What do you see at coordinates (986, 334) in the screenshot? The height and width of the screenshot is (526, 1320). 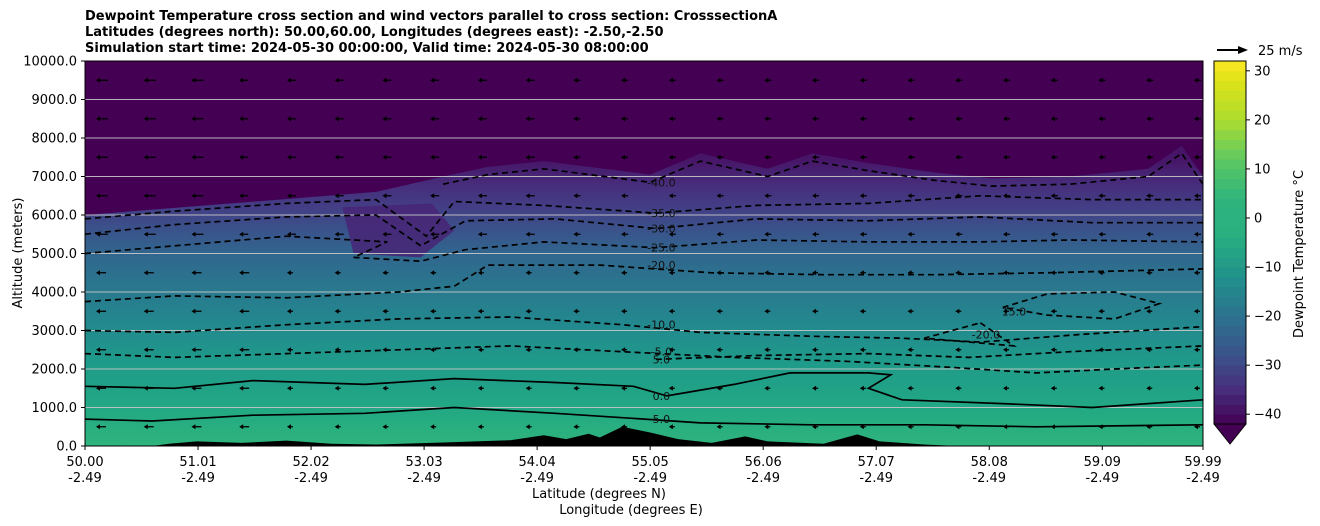 I see `contour-label: -20.0` at bounding box center [986, 334].